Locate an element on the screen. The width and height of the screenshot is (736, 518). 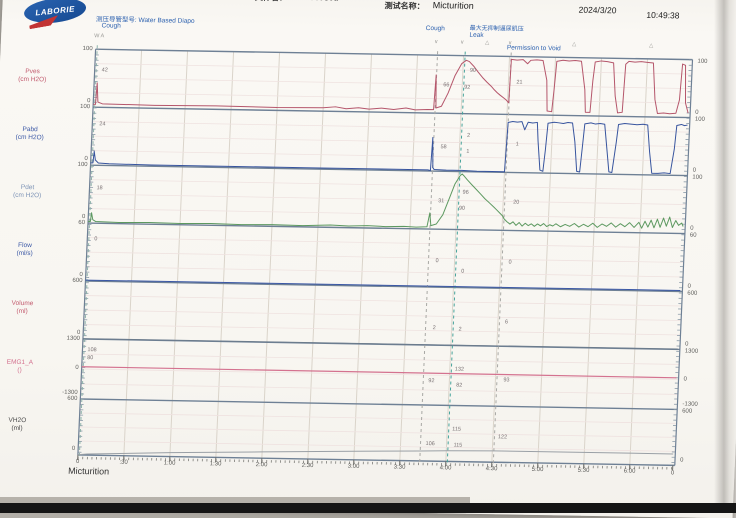
right-axis-bottom-pabd: 0 is located at coordinates (695, 171).